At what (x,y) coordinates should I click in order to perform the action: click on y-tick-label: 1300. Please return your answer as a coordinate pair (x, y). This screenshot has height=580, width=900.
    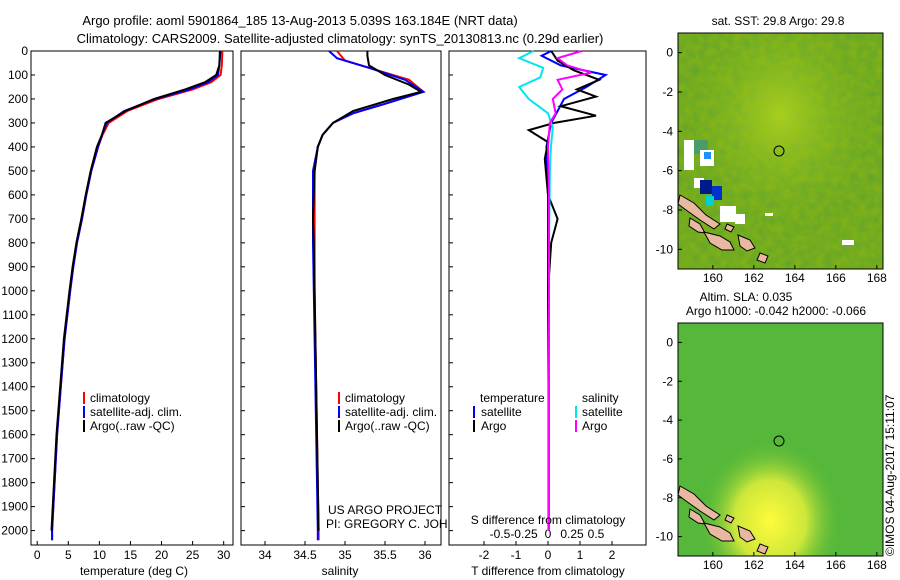
    Looking at the image, I should click on (14, 363).